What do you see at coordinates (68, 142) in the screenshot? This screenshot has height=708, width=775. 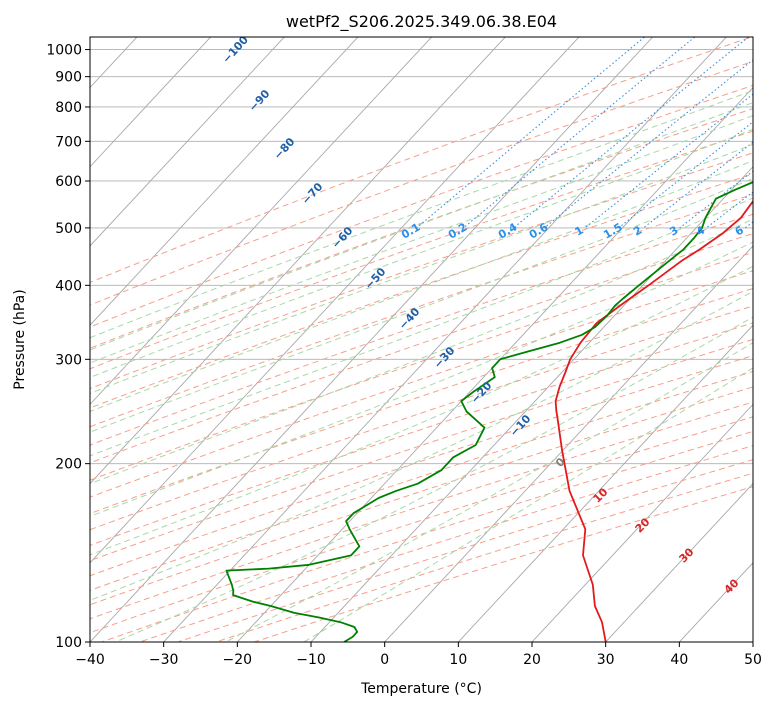 I see `y-tick-label: 700` at bounding box center [68, 142].